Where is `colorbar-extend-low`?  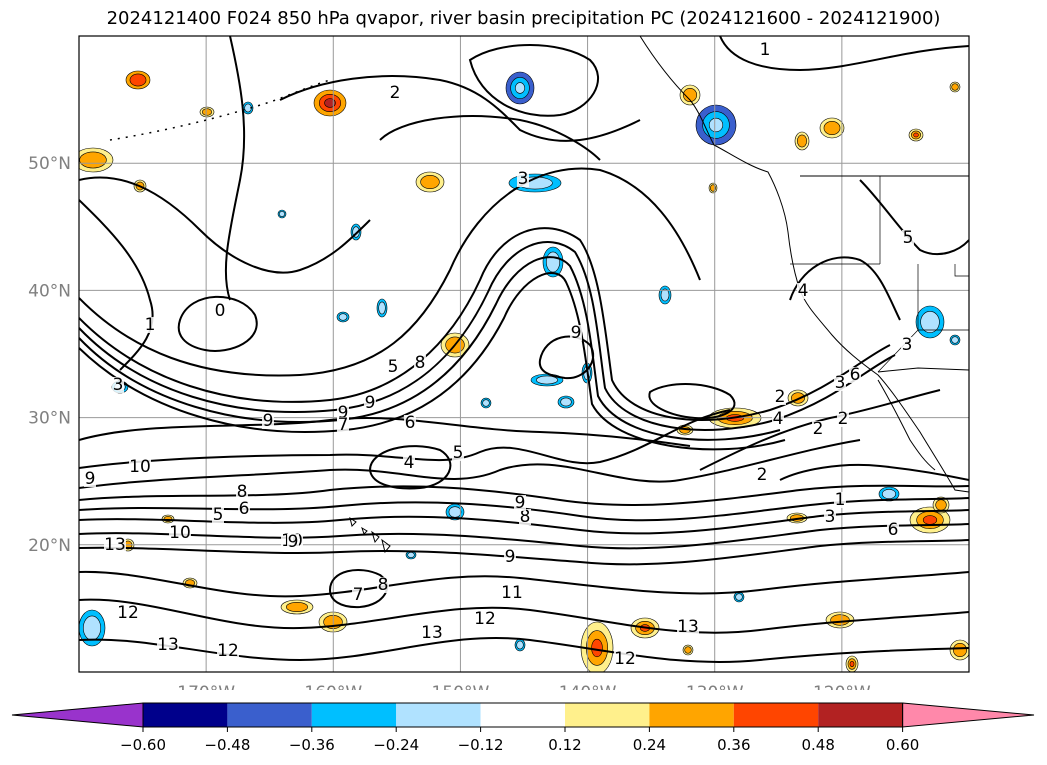 colorbar-extend-low is located at coordinates (77, 715).